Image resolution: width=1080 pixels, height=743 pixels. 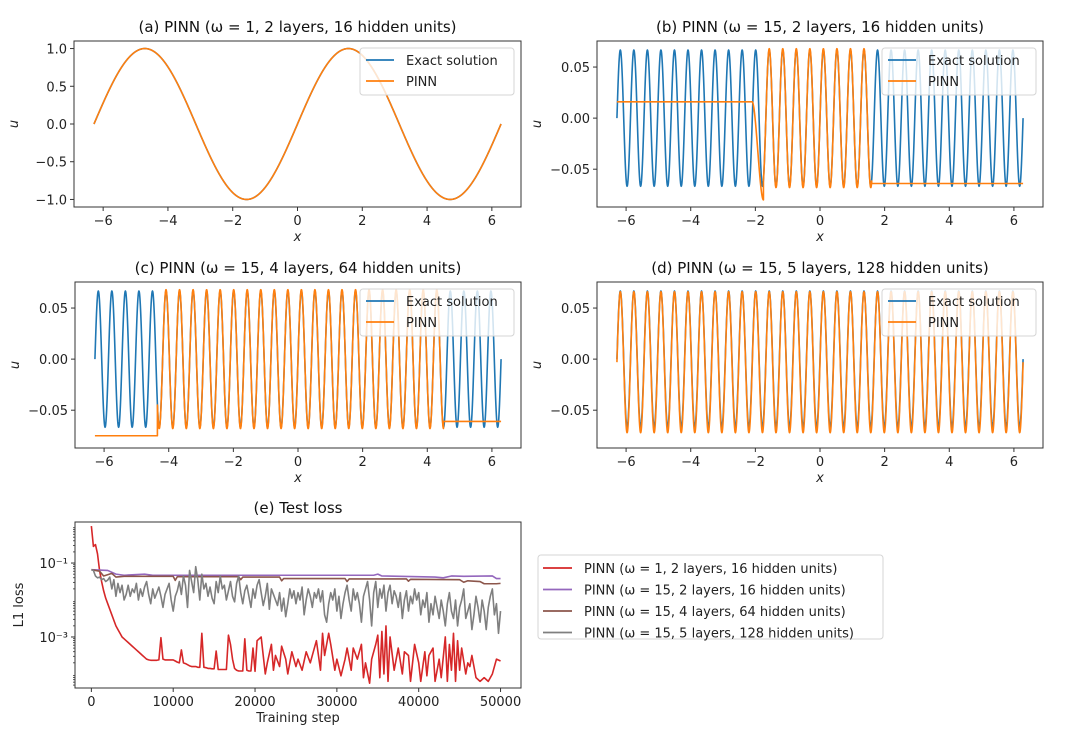 What do you see at coordinates (53, 638) in the screenshot?
I see `y-tick-label: 10⁻³` at bounding box center [53, 638].